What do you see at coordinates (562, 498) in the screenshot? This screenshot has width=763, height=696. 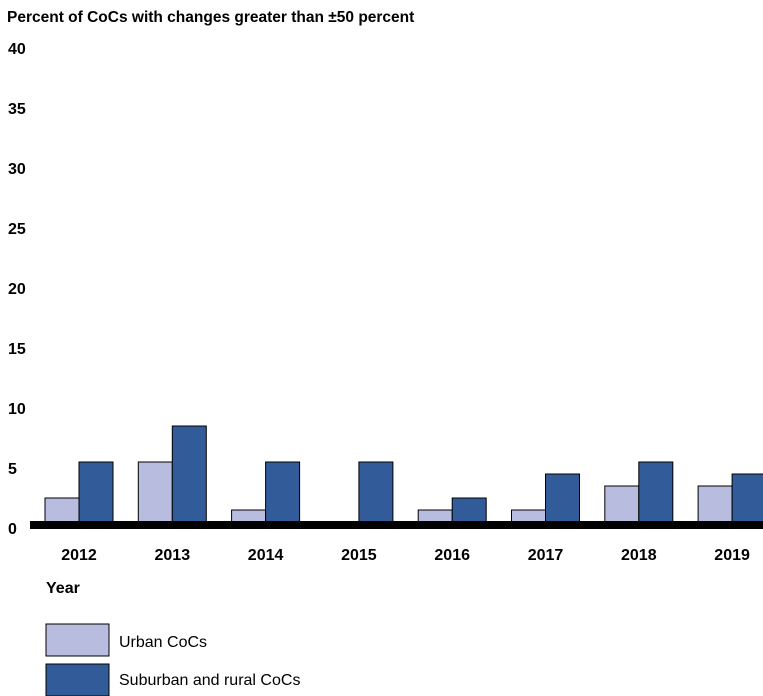 I see `bar-suburban-rural-2017` at bounding box center [562, 498].